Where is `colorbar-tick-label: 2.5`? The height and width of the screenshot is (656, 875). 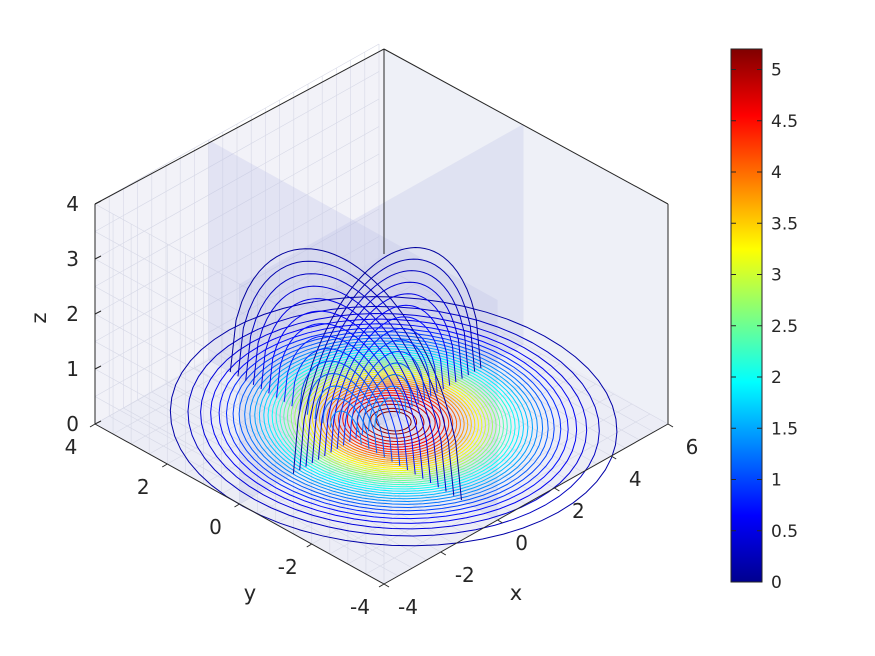
colorbar-tick-label: 2.5 is located at coordinates (784, 327).